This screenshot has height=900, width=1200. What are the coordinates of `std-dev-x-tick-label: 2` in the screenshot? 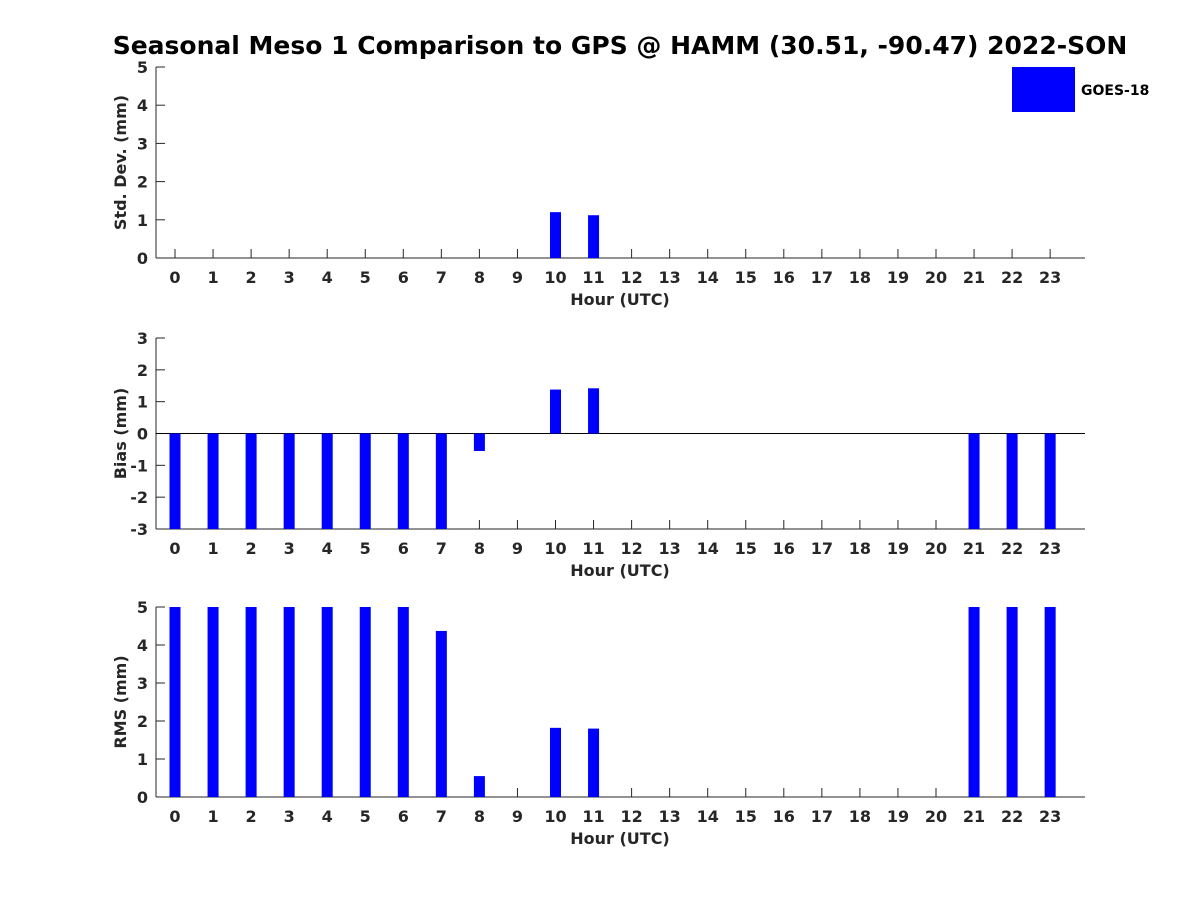 It's located at (251, 277).